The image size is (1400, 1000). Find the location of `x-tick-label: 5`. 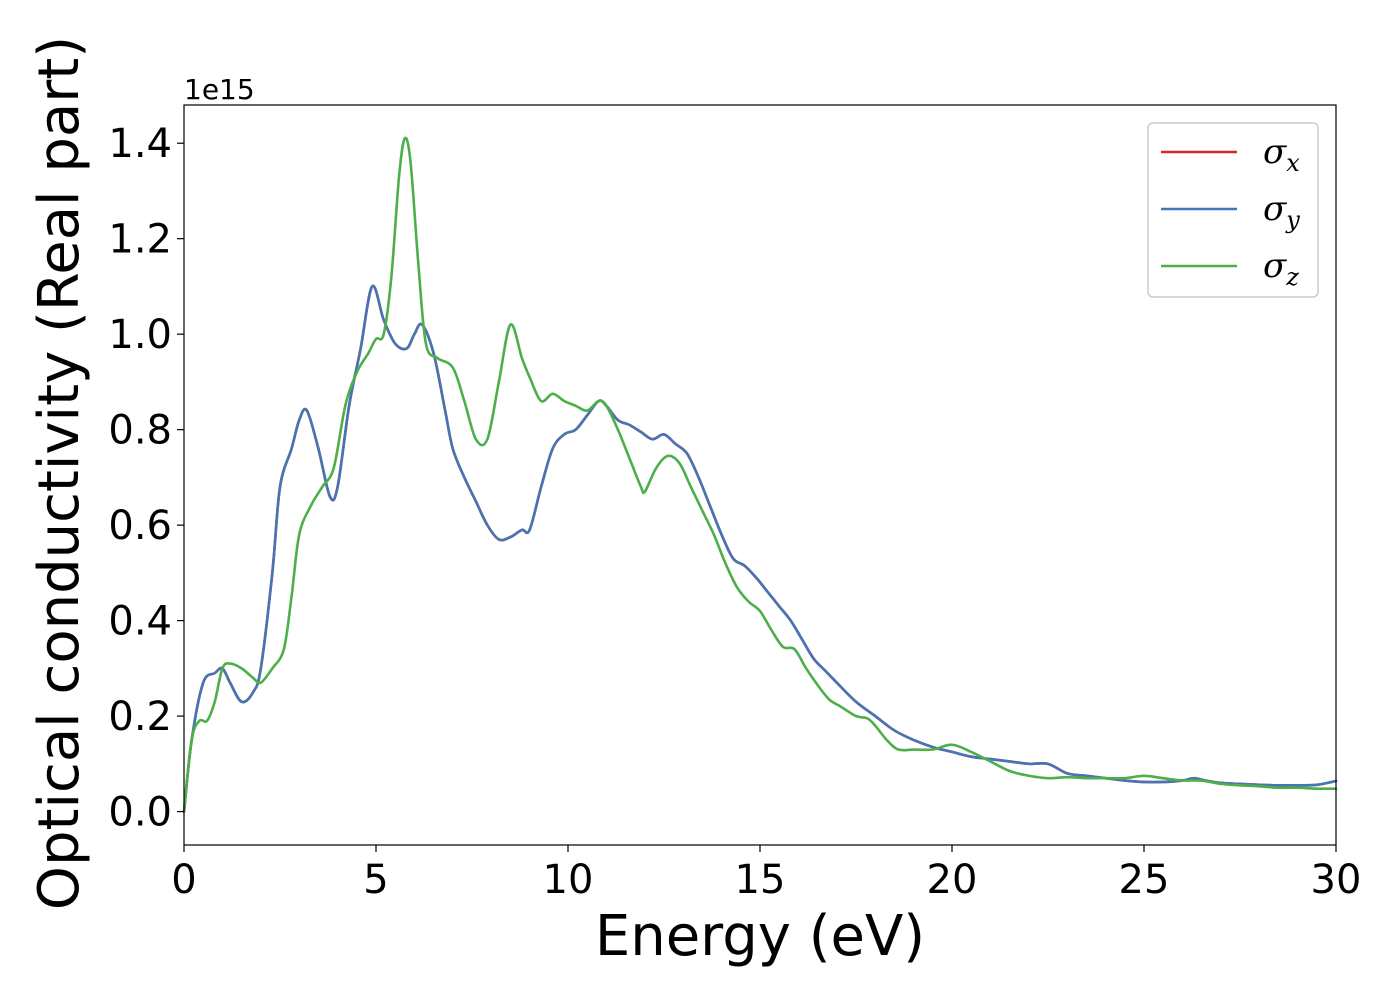

x-tick-label: 5 is located at coordinates (375, 880).